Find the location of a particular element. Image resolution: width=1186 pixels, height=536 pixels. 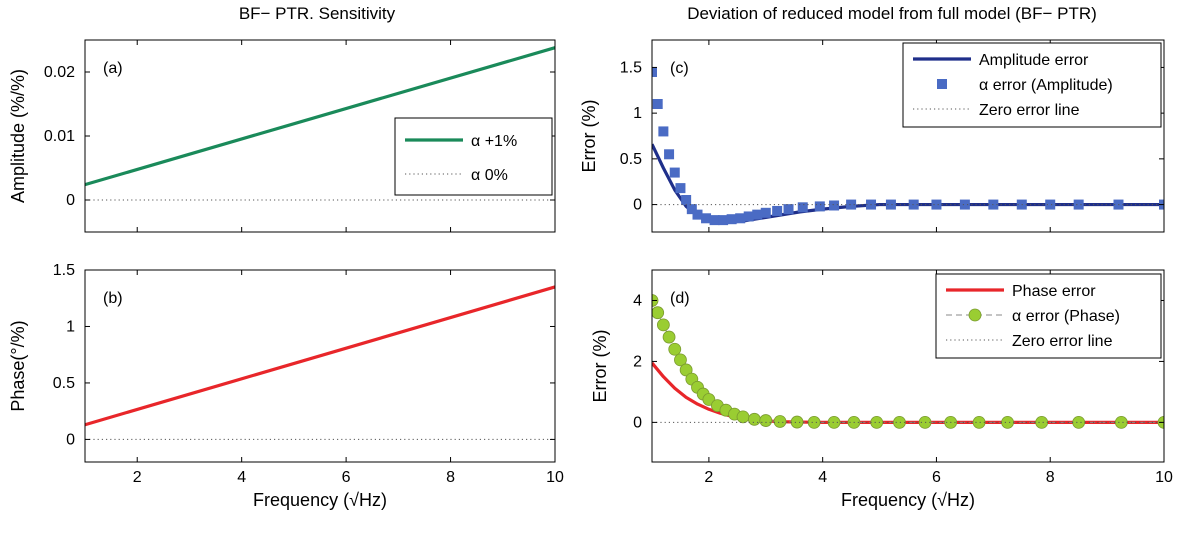

legend-swatch-circle is located at coordinates (975, 315).